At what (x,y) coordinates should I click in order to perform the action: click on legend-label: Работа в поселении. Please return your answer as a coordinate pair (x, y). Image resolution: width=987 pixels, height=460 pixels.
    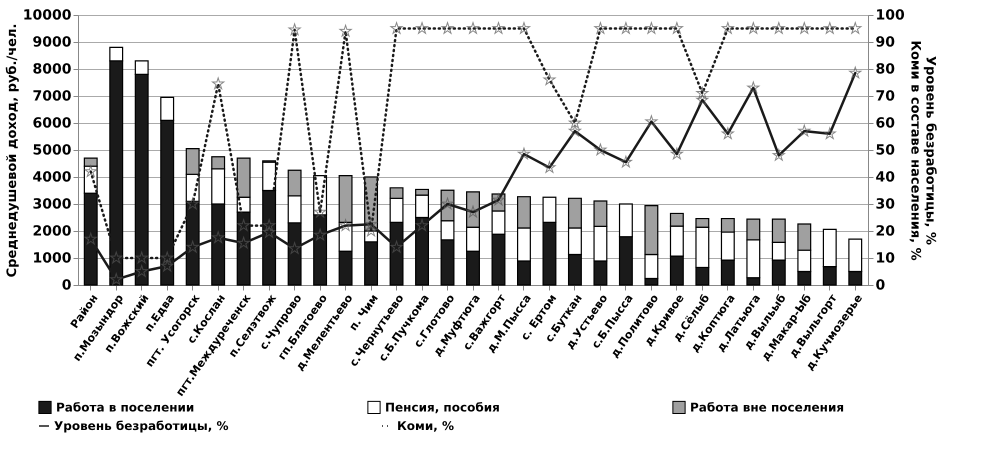
    Looking at the image, I should click on (125, 407).